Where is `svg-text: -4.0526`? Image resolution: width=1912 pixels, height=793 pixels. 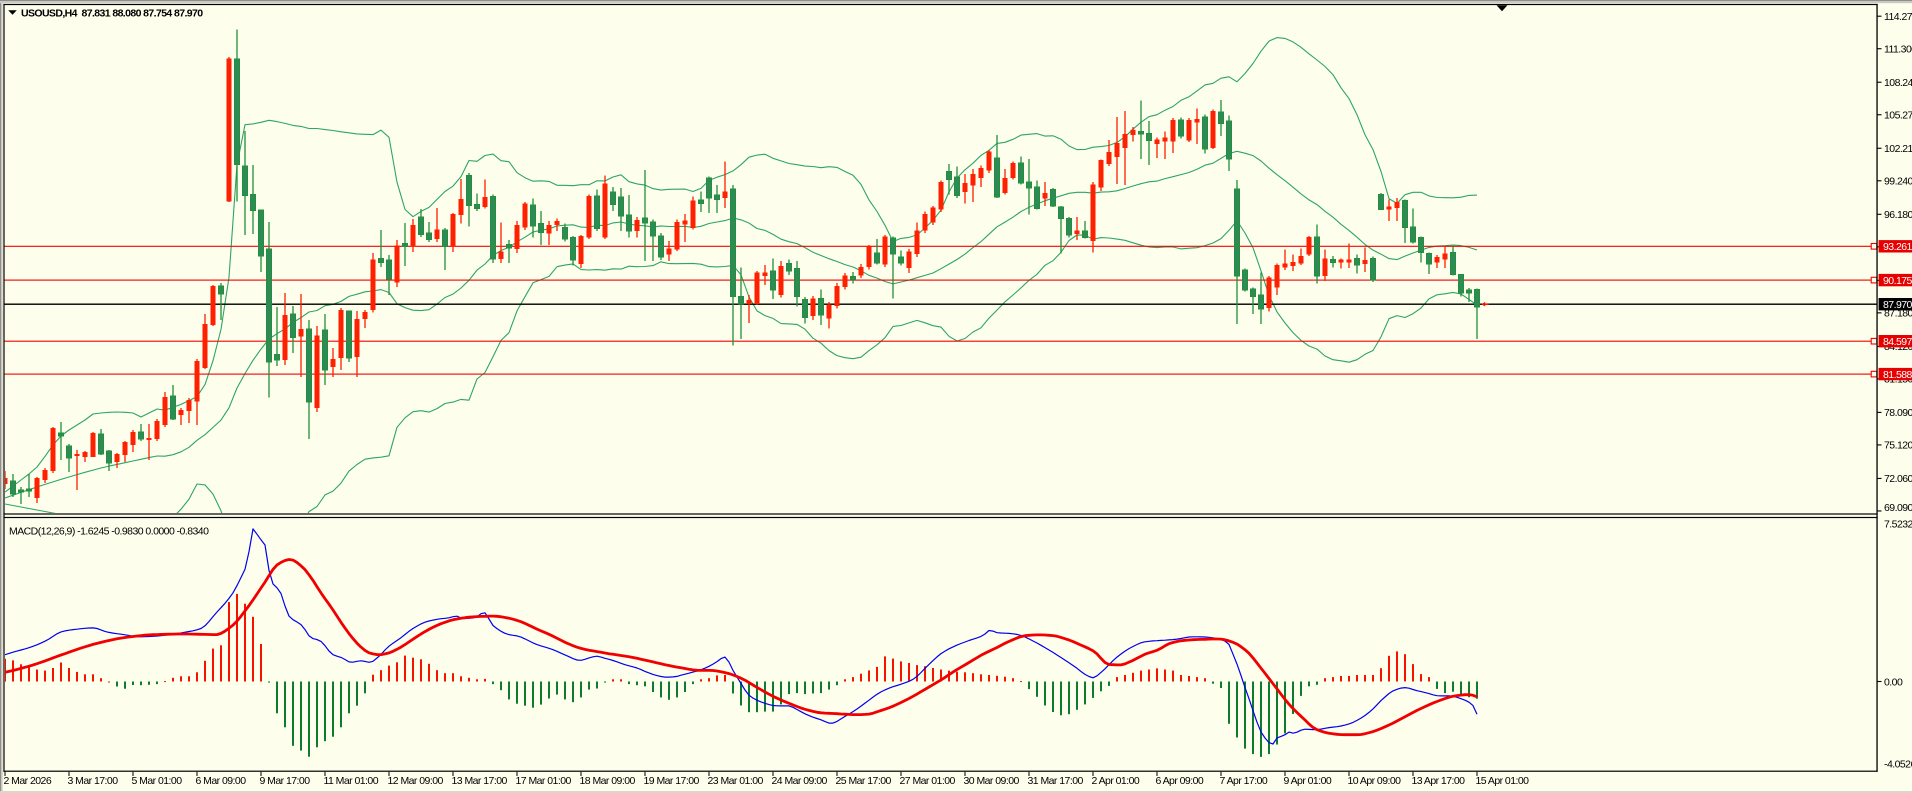 svg-text: -4.0526 is located at coordinates (1898, 764).